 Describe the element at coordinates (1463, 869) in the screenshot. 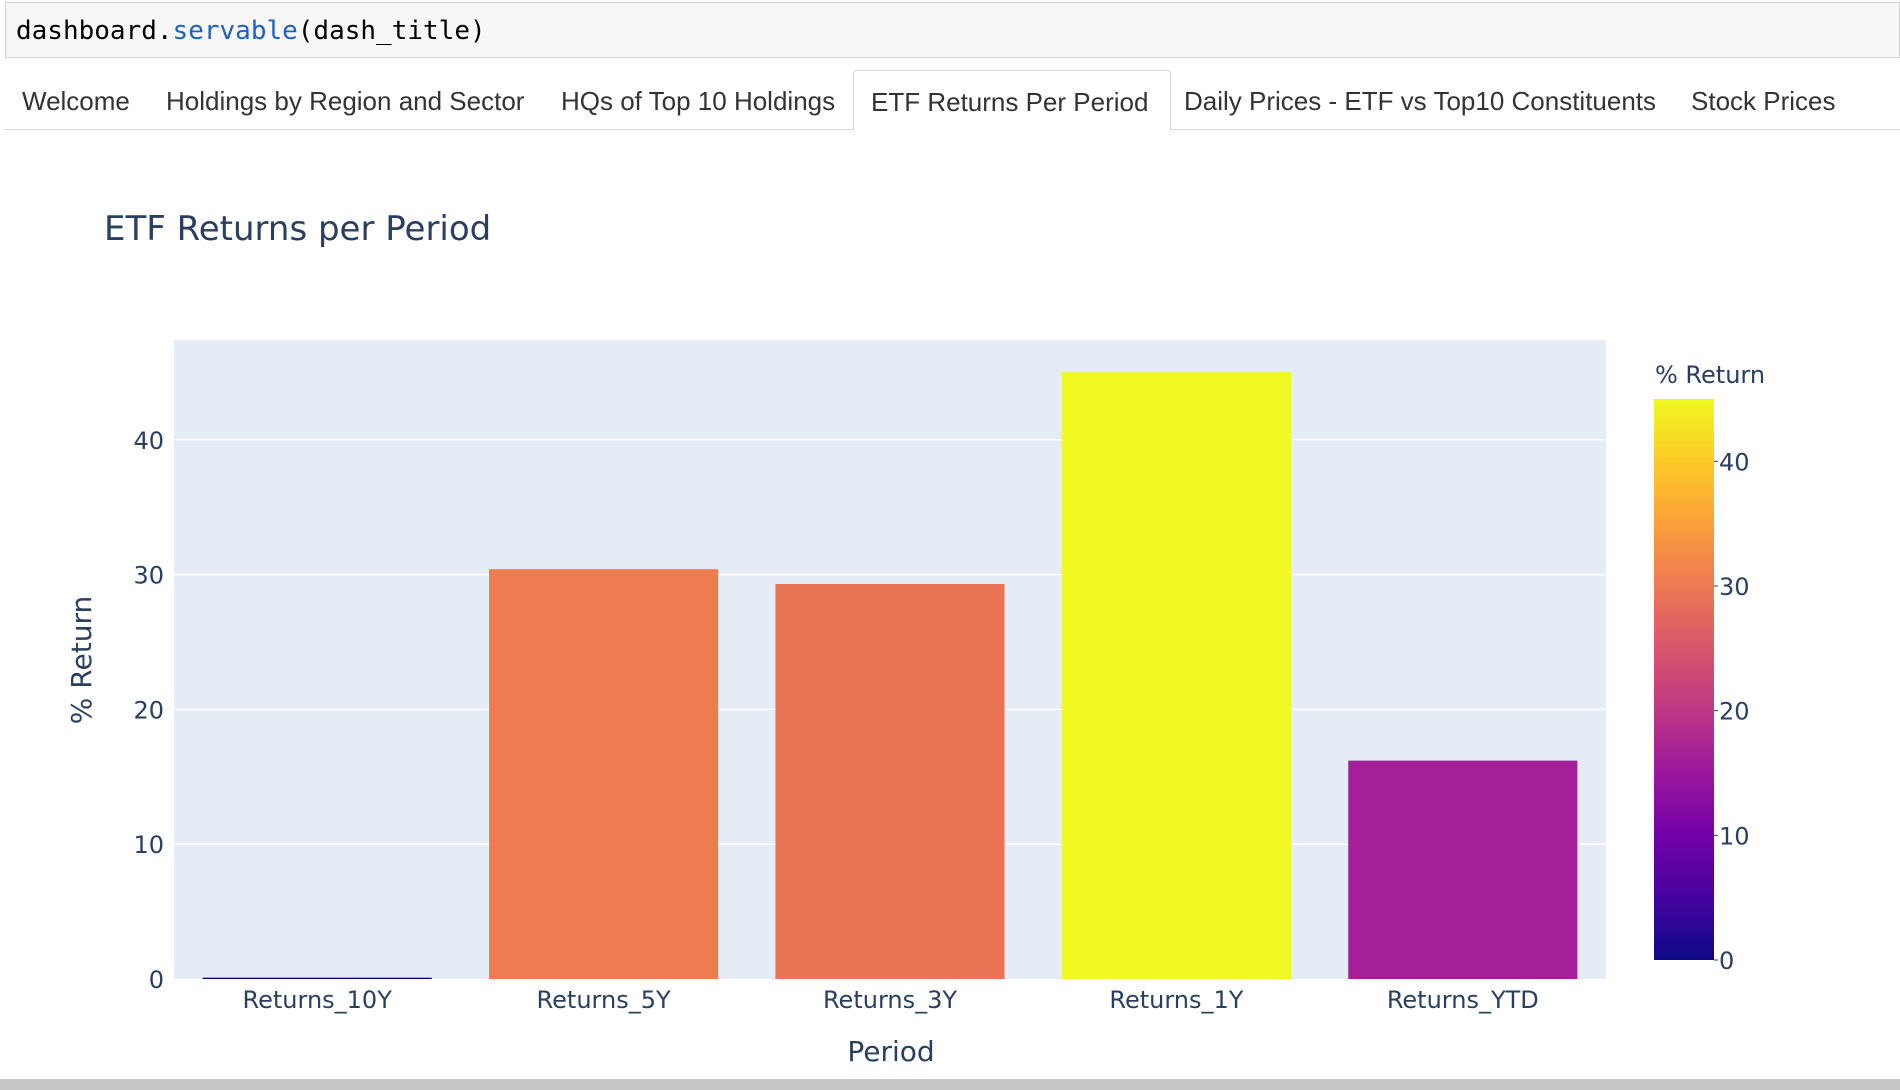

I see `bar-returns-ytd` at that location.